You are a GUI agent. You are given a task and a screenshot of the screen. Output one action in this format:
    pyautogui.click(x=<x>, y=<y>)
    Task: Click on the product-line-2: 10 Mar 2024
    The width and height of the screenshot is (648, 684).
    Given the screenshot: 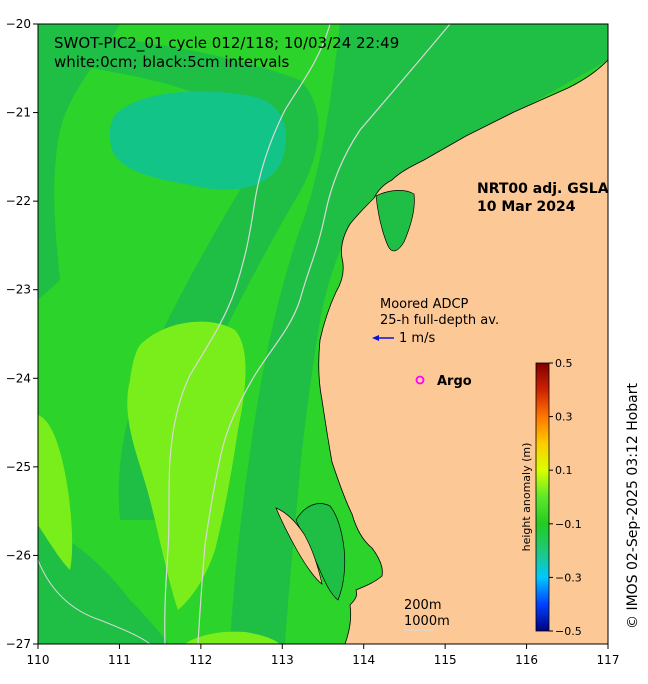 What is the action you would take?
    pyautogui.click(x=526, y=207)
    